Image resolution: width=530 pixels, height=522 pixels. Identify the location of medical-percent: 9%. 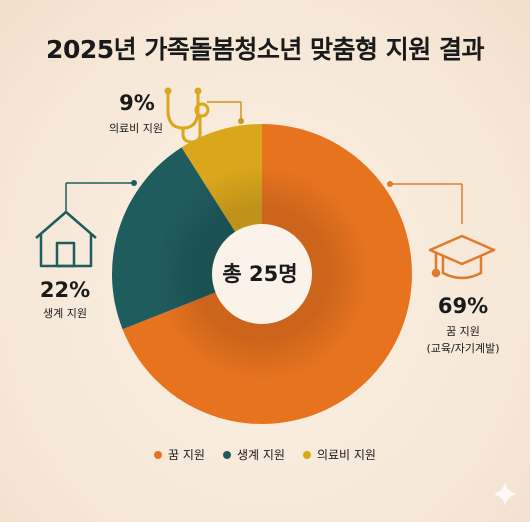
(137, 103).